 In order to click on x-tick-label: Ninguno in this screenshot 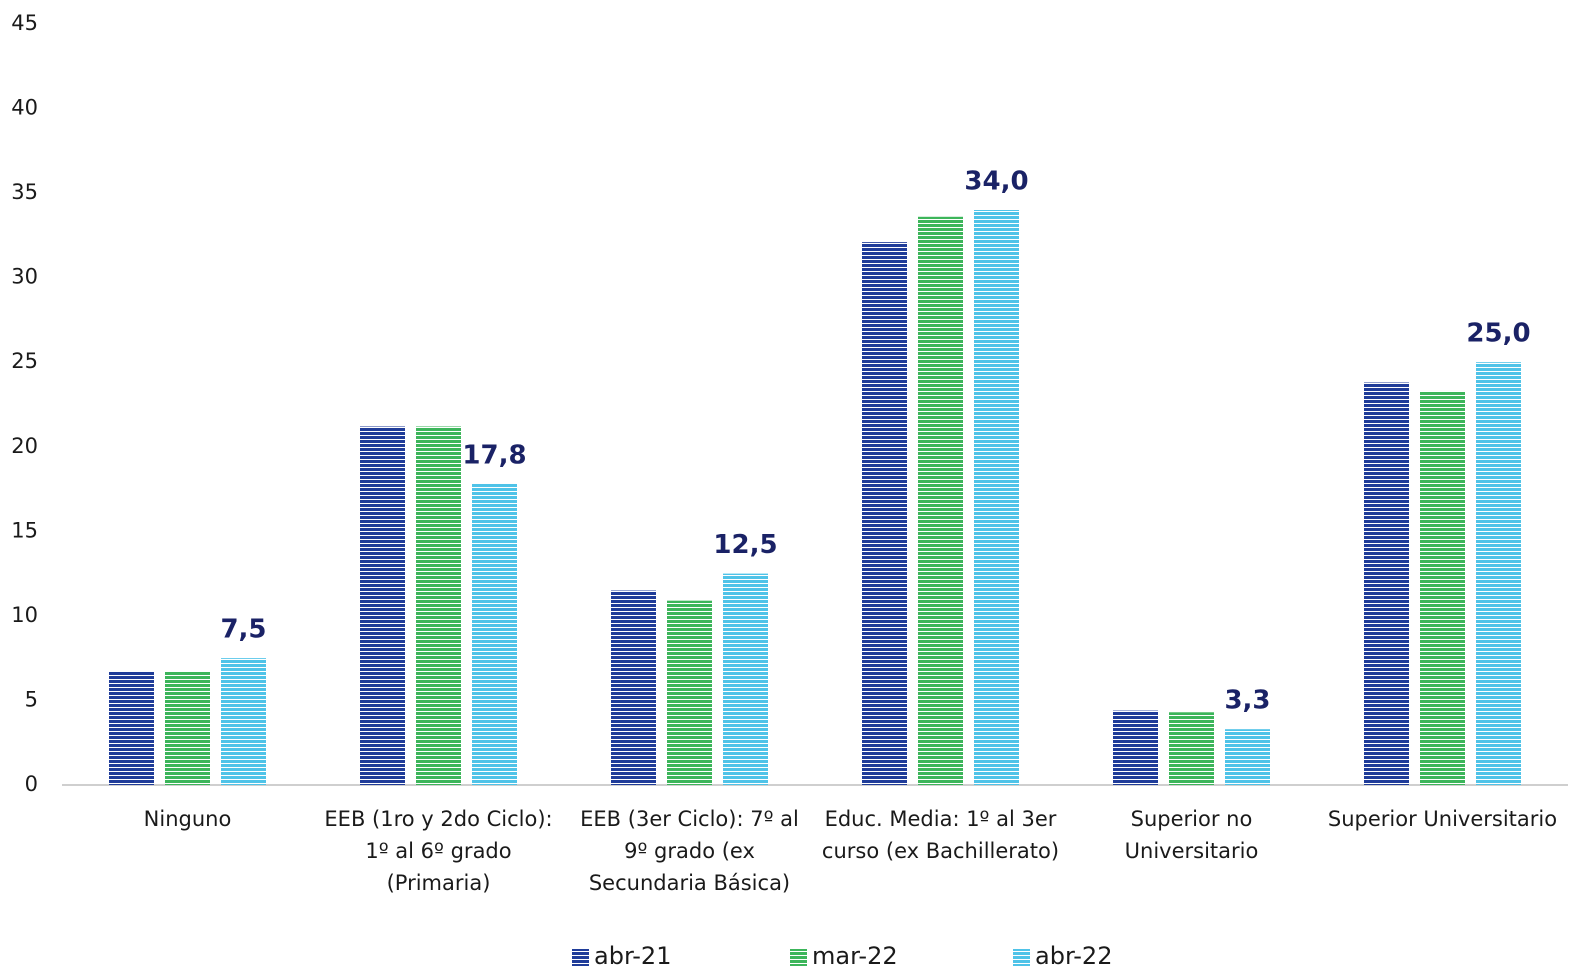, I will do `click(187, 819)`.